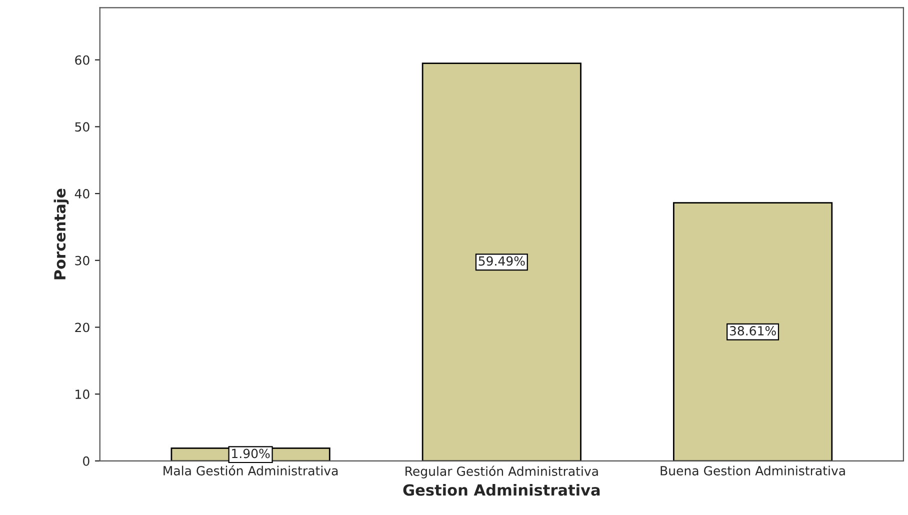 The image size is (908, 515). What do you see at coordinates (82, 60) in the screenshot?
I see `y-tick-label: 60` at bounding box center [82, 60].